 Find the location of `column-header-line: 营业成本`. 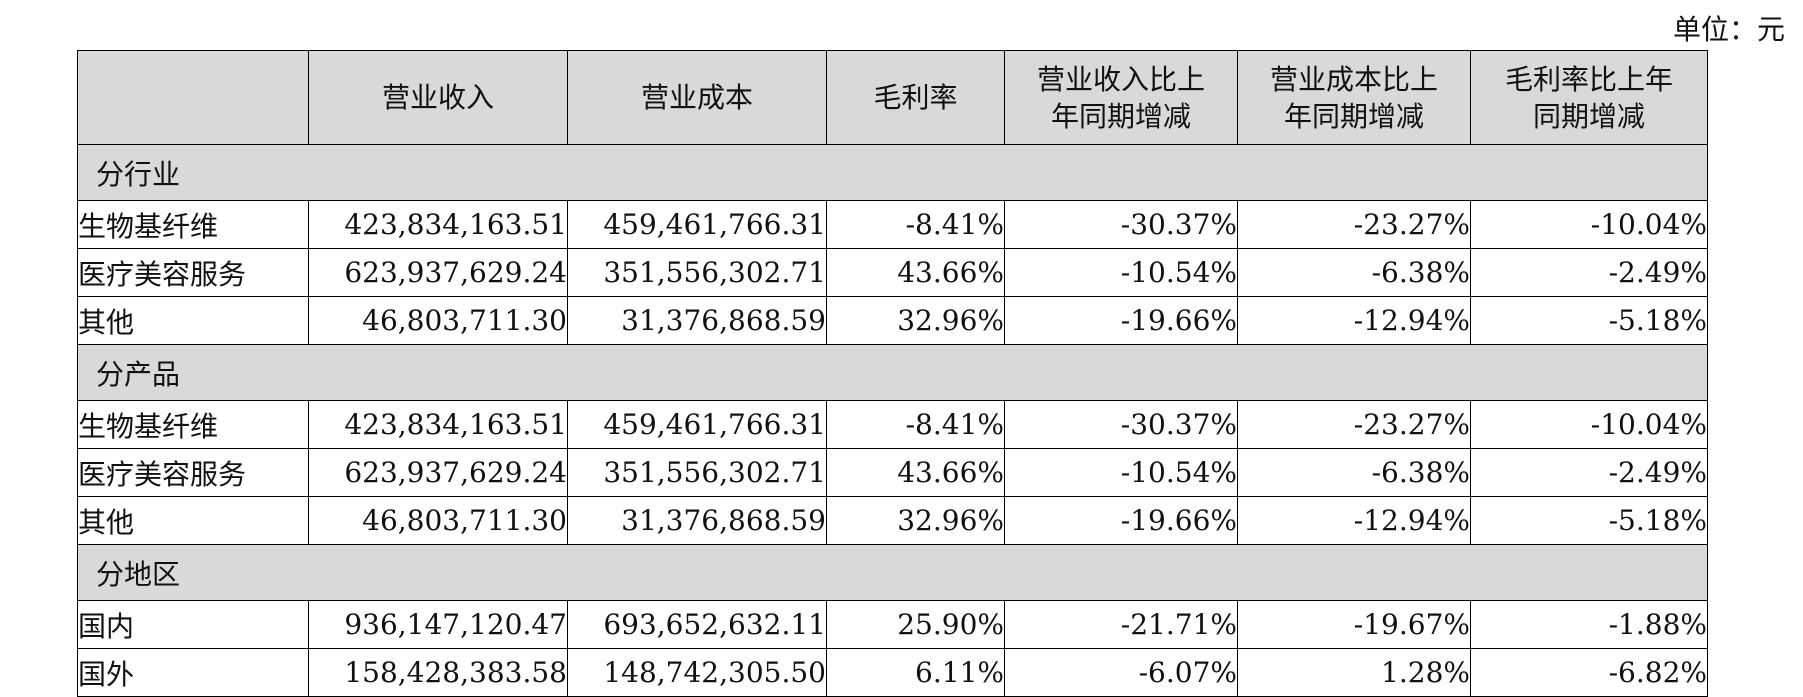

column-header-line: 营业成本 is located at coordinates (696, 97).